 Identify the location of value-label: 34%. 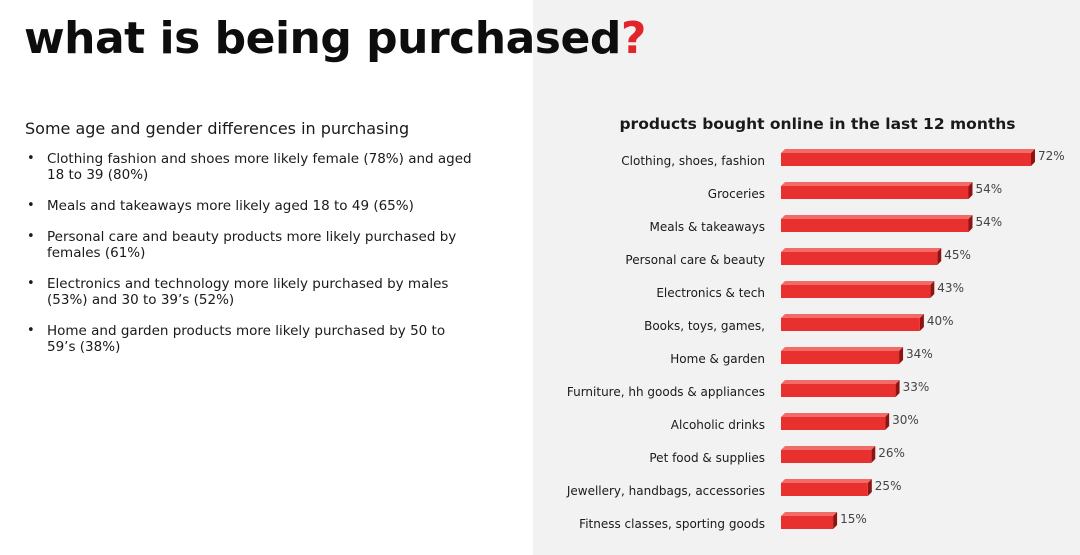
(919, 354).